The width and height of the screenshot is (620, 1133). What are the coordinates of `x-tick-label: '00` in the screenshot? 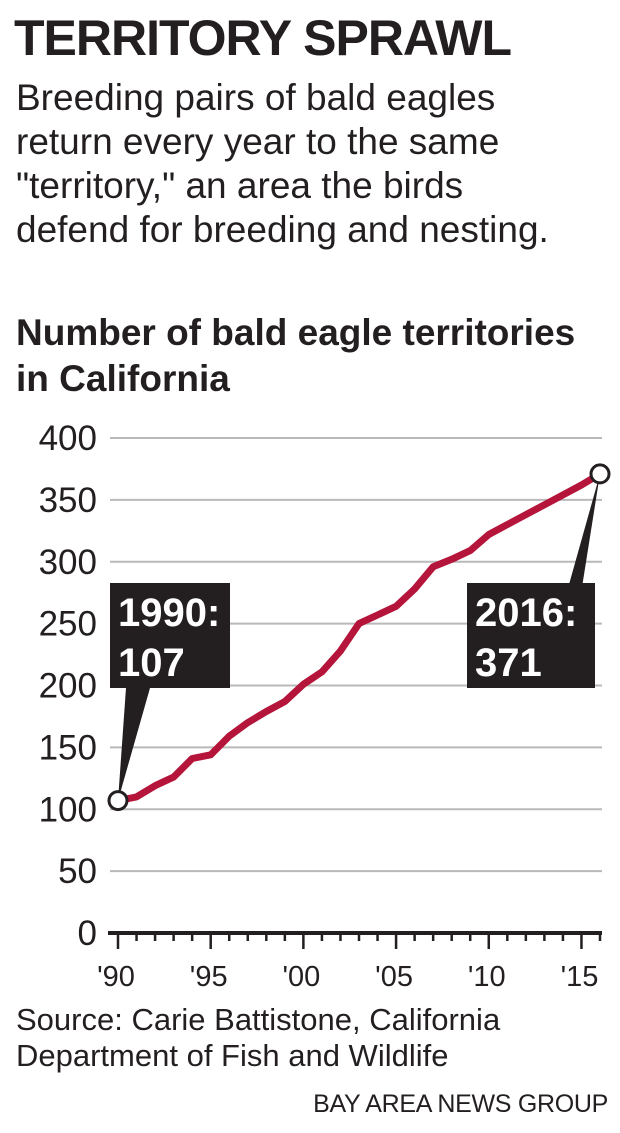 It's located at (301, 977).